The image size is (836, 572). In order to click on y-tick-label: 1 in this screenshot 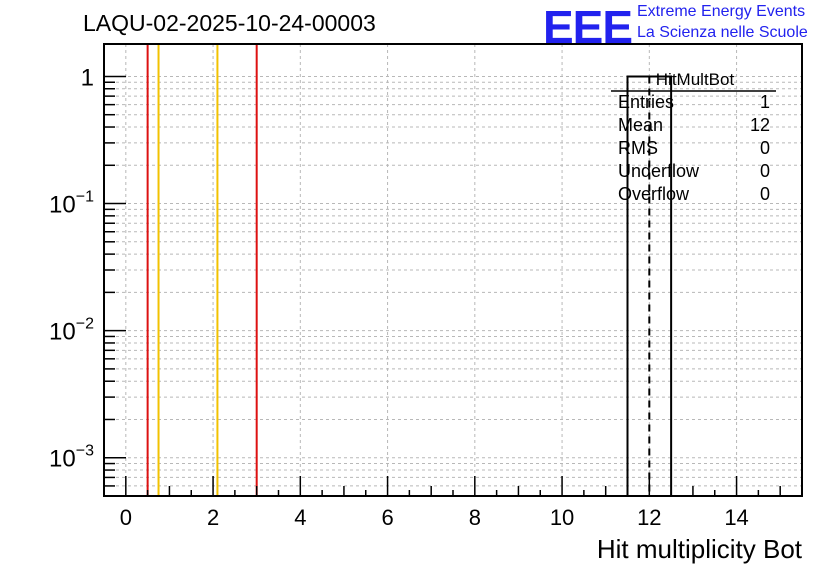, I will do `click(87, 77)`.